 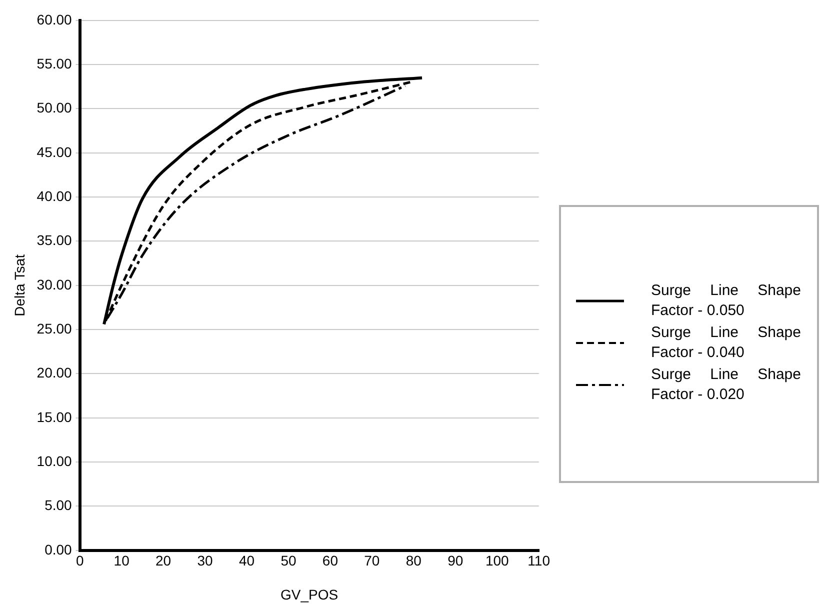 What do you see at coordinates (414, 560) in the screenshot?
I see `x-tick-label: 80` at bounding box center [414, 560].